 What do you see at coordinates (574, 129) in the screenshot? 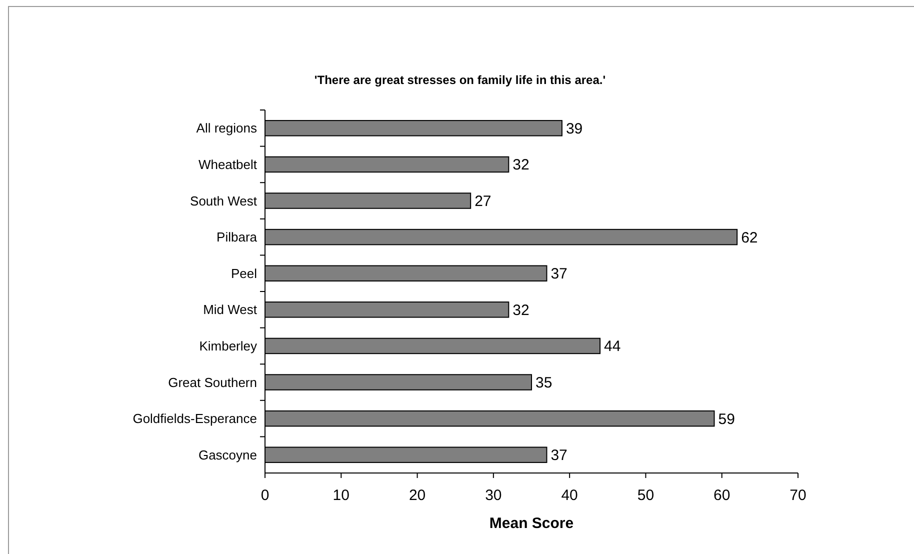
I see `data-label: 39` at bounding box center [574, 129].